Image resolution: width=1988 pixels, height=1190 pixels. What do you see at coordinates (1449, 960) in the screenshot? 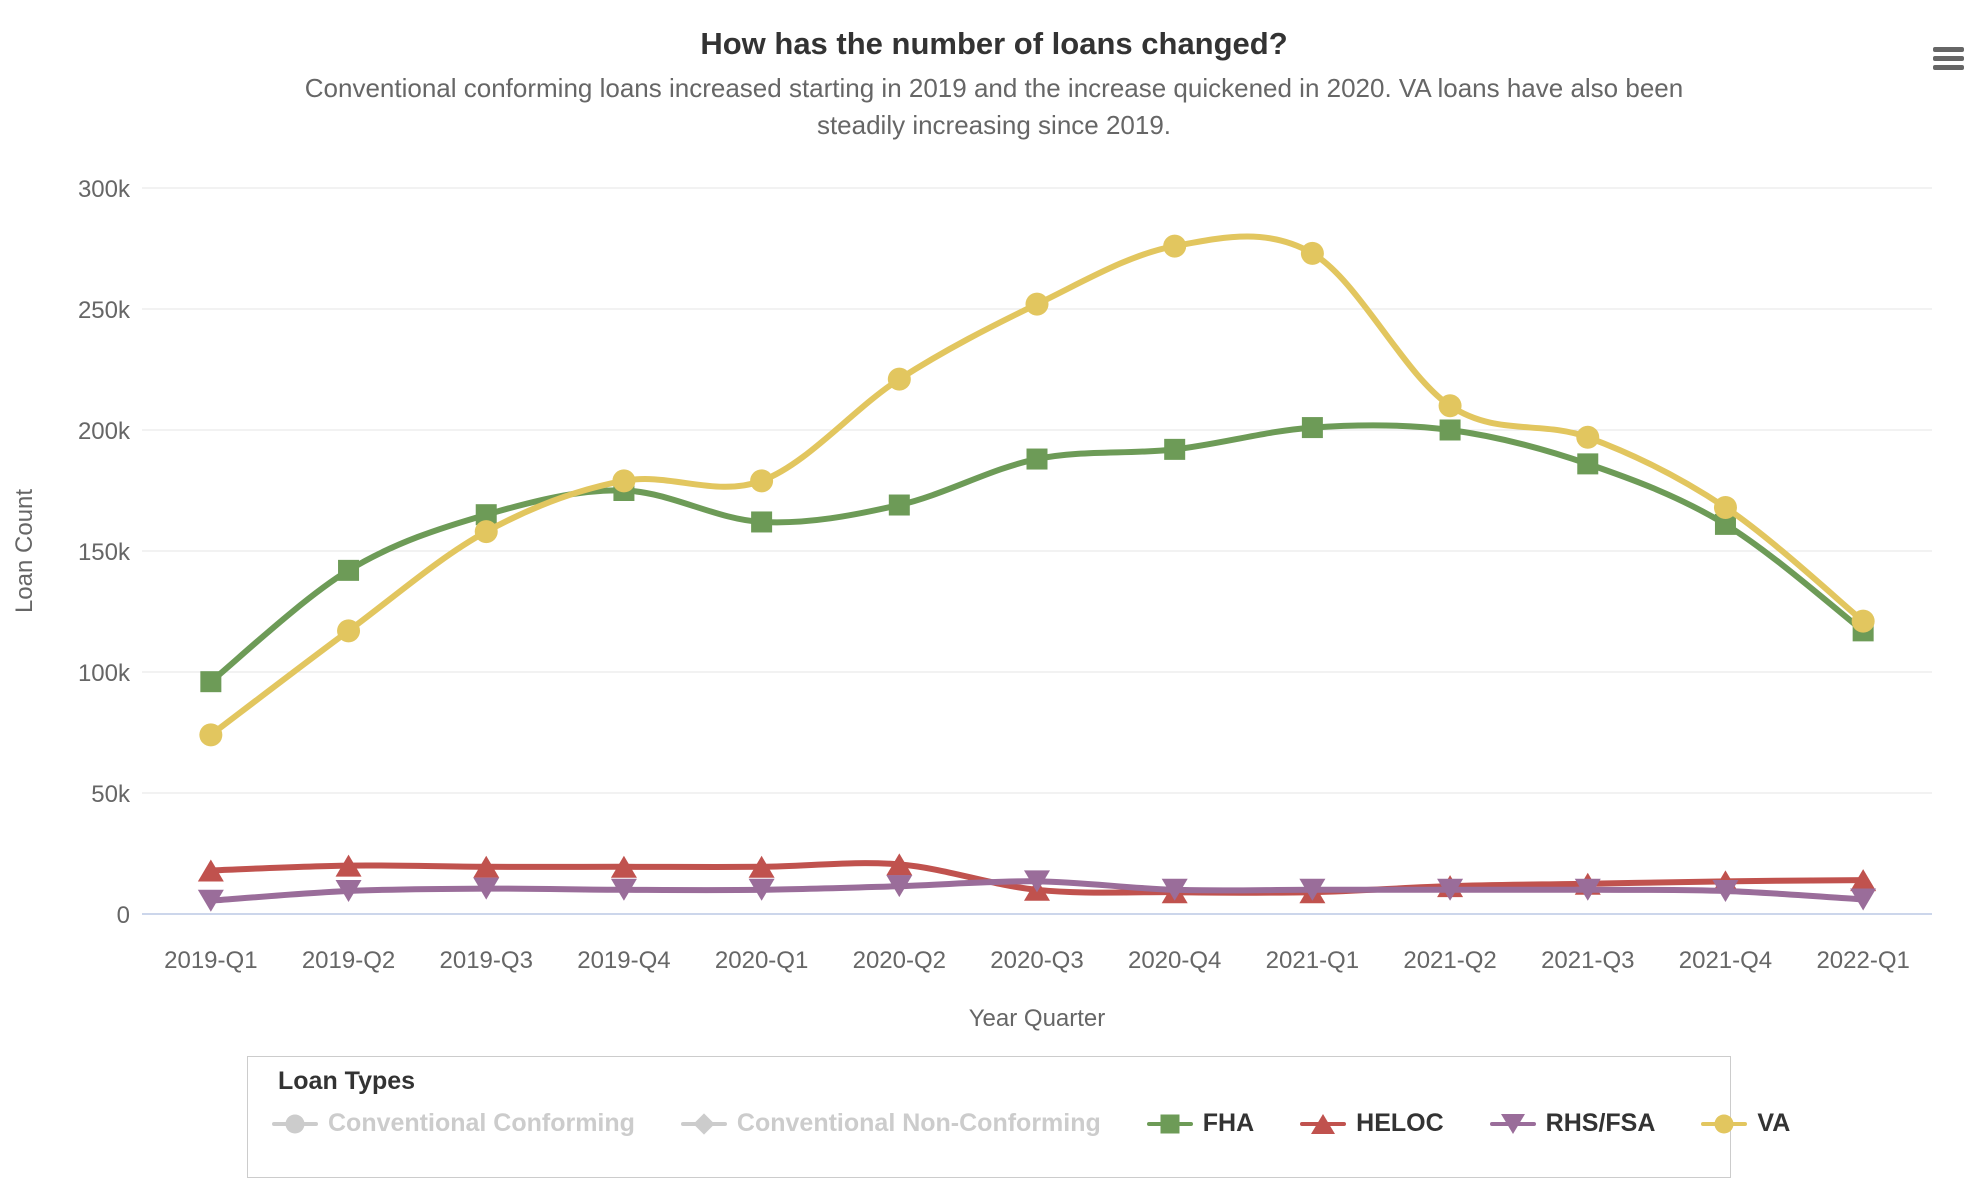
I see `x-tick-label: 2021-Q2` at bounding box center [1449, 960].